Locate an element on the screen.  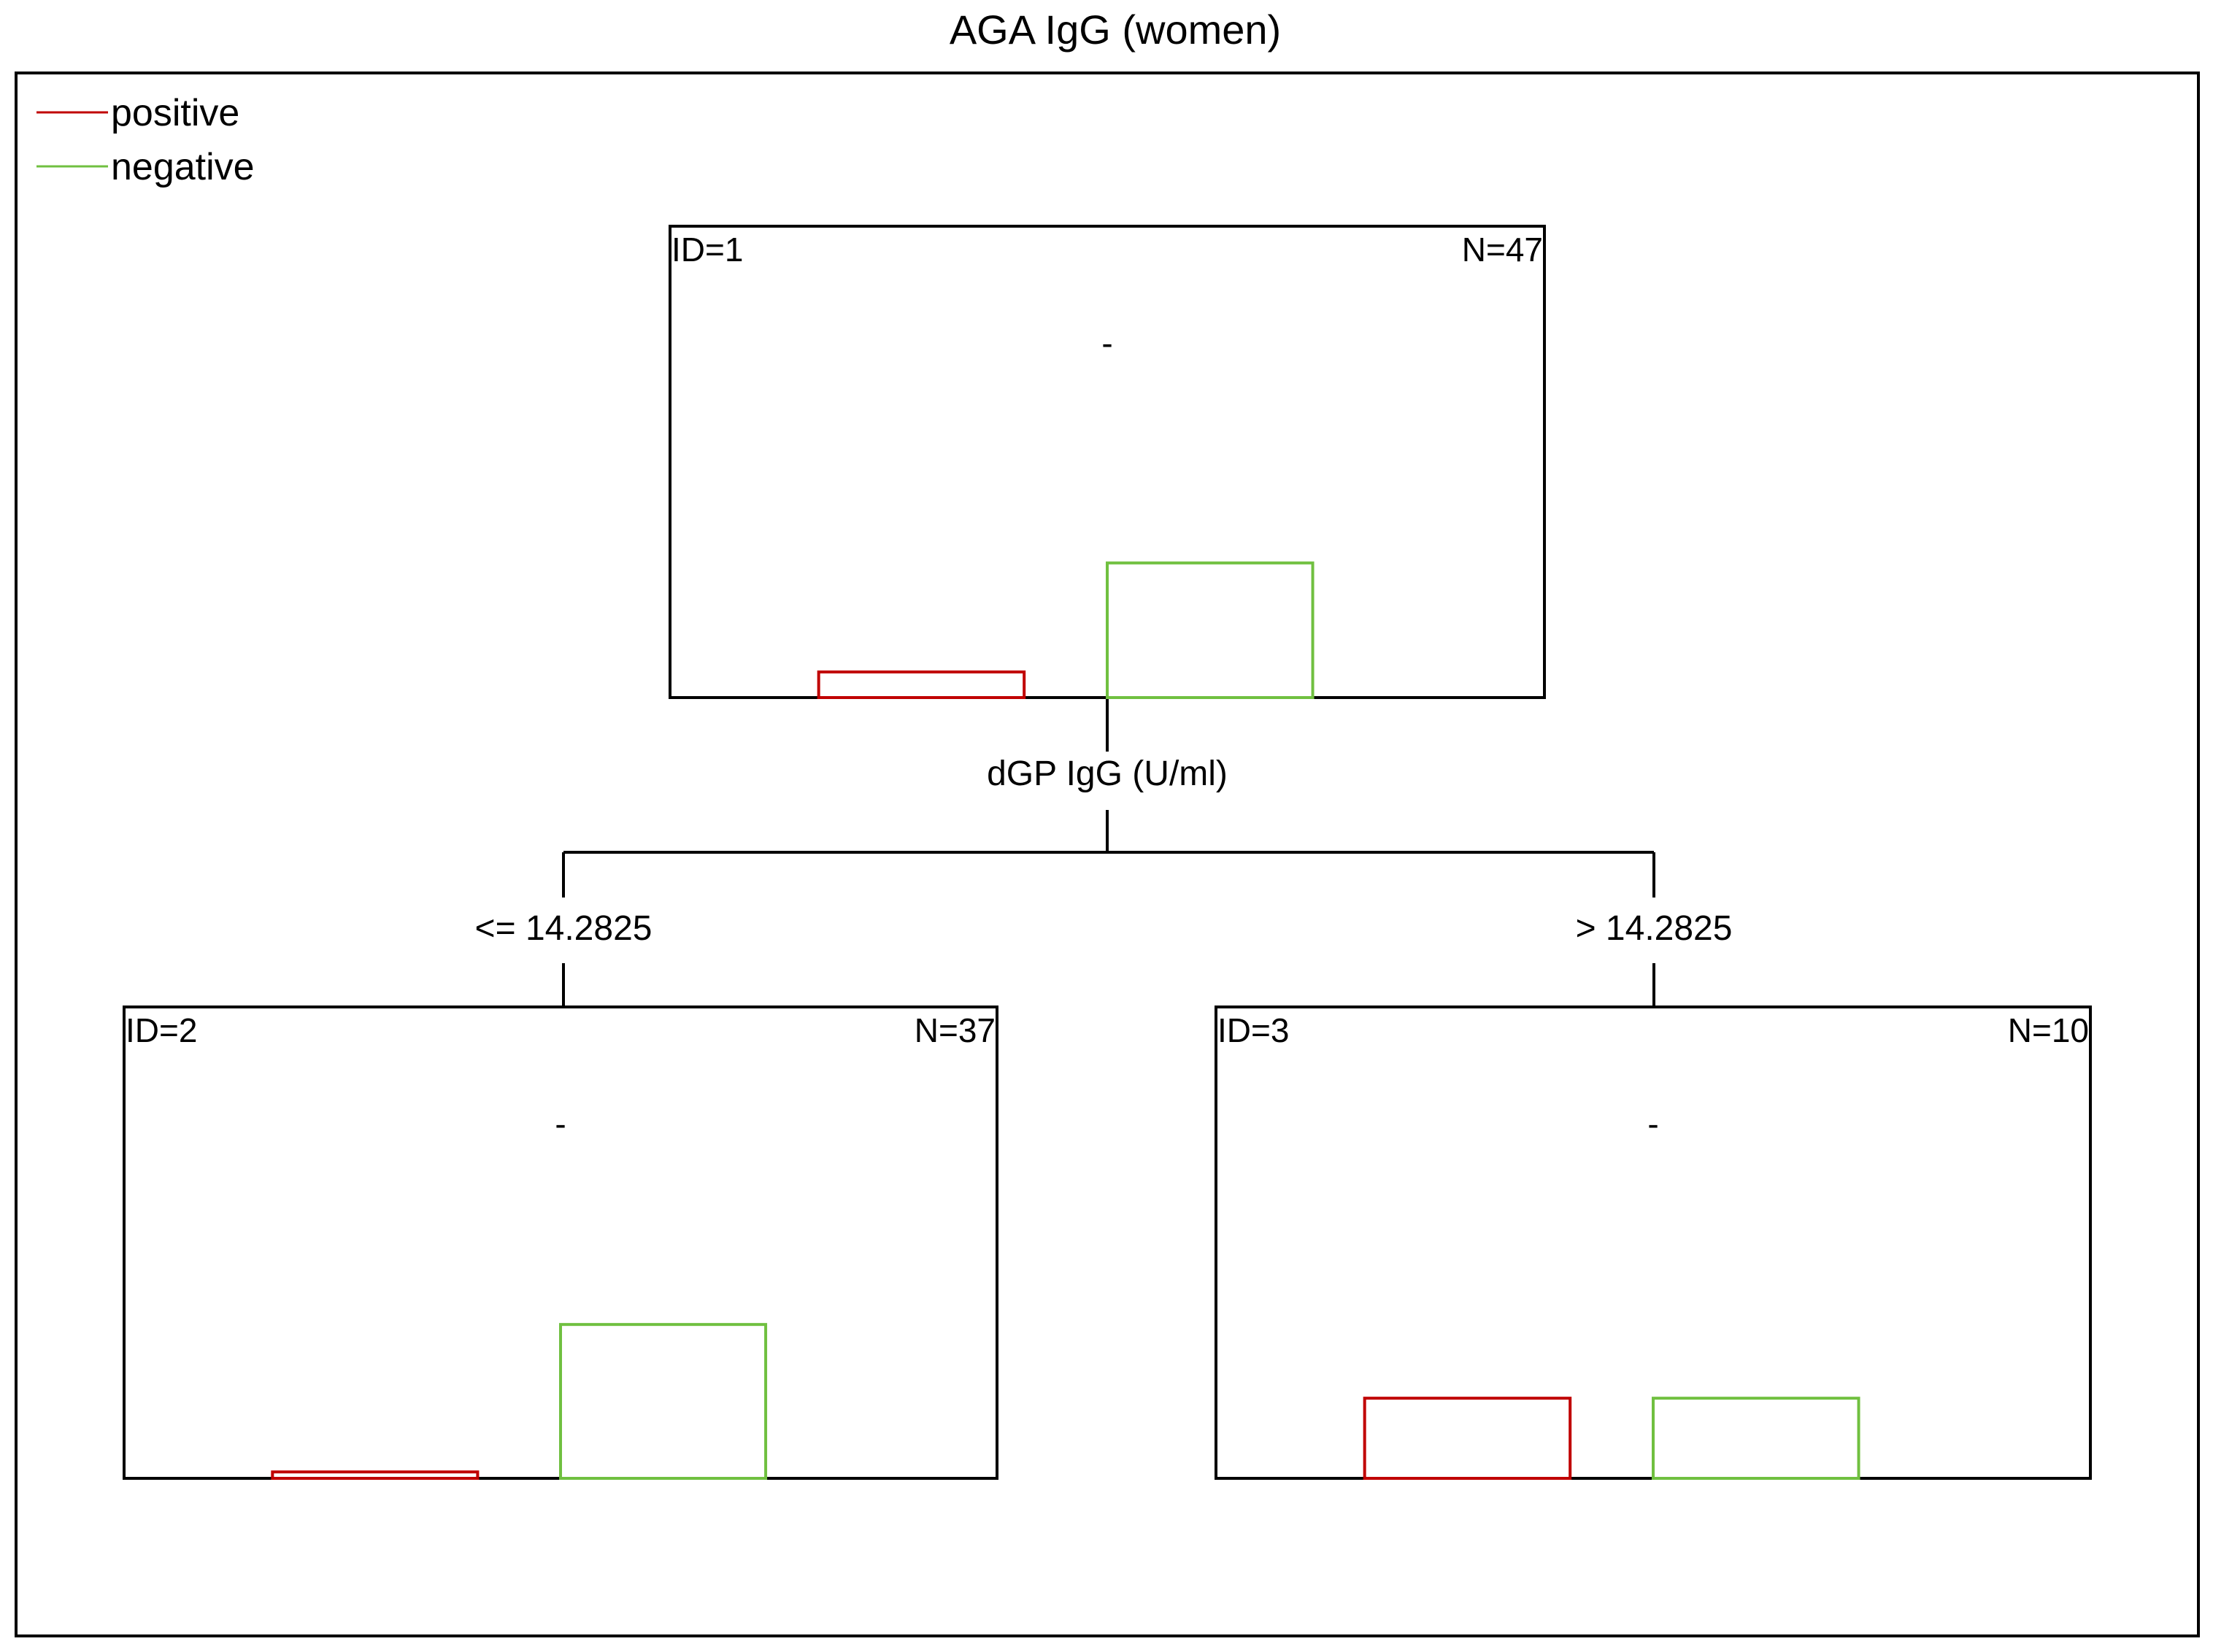
legend-label-negative: negative is located at coordinates (183, 167).